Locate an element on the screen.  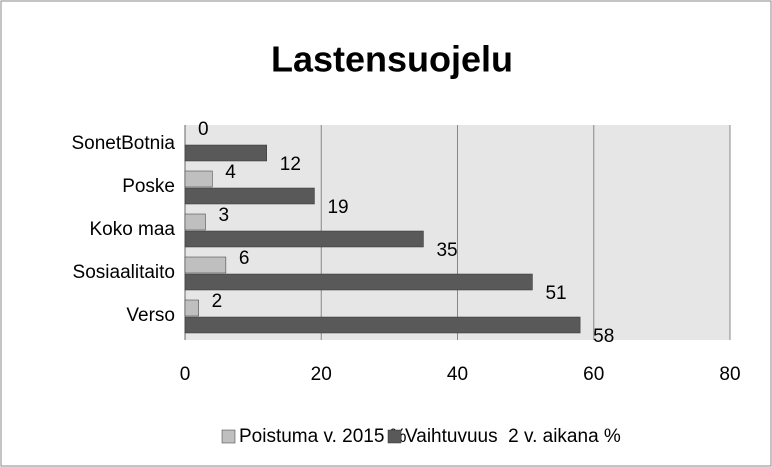
y-tick-label: SonetBotnia is located at coordinates (123, 143).